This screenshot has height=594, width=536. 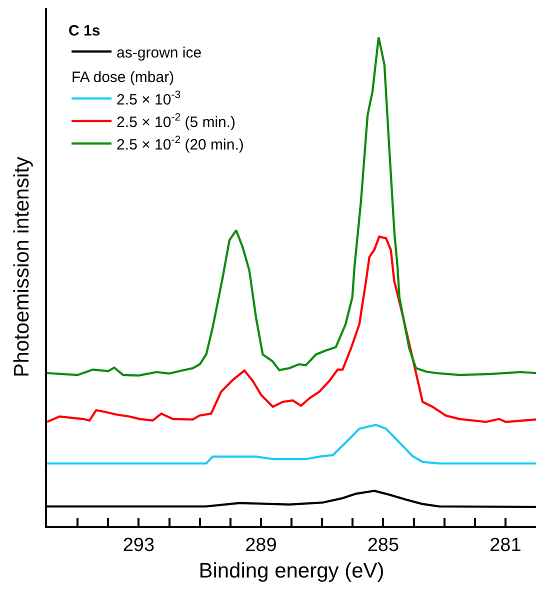 What do you see at coordinates (180, 144) in the screenshot?
I see `legend-label: 2.5 × 10$^{-2}$ (20 min.)` at bounding box center [180, 144].